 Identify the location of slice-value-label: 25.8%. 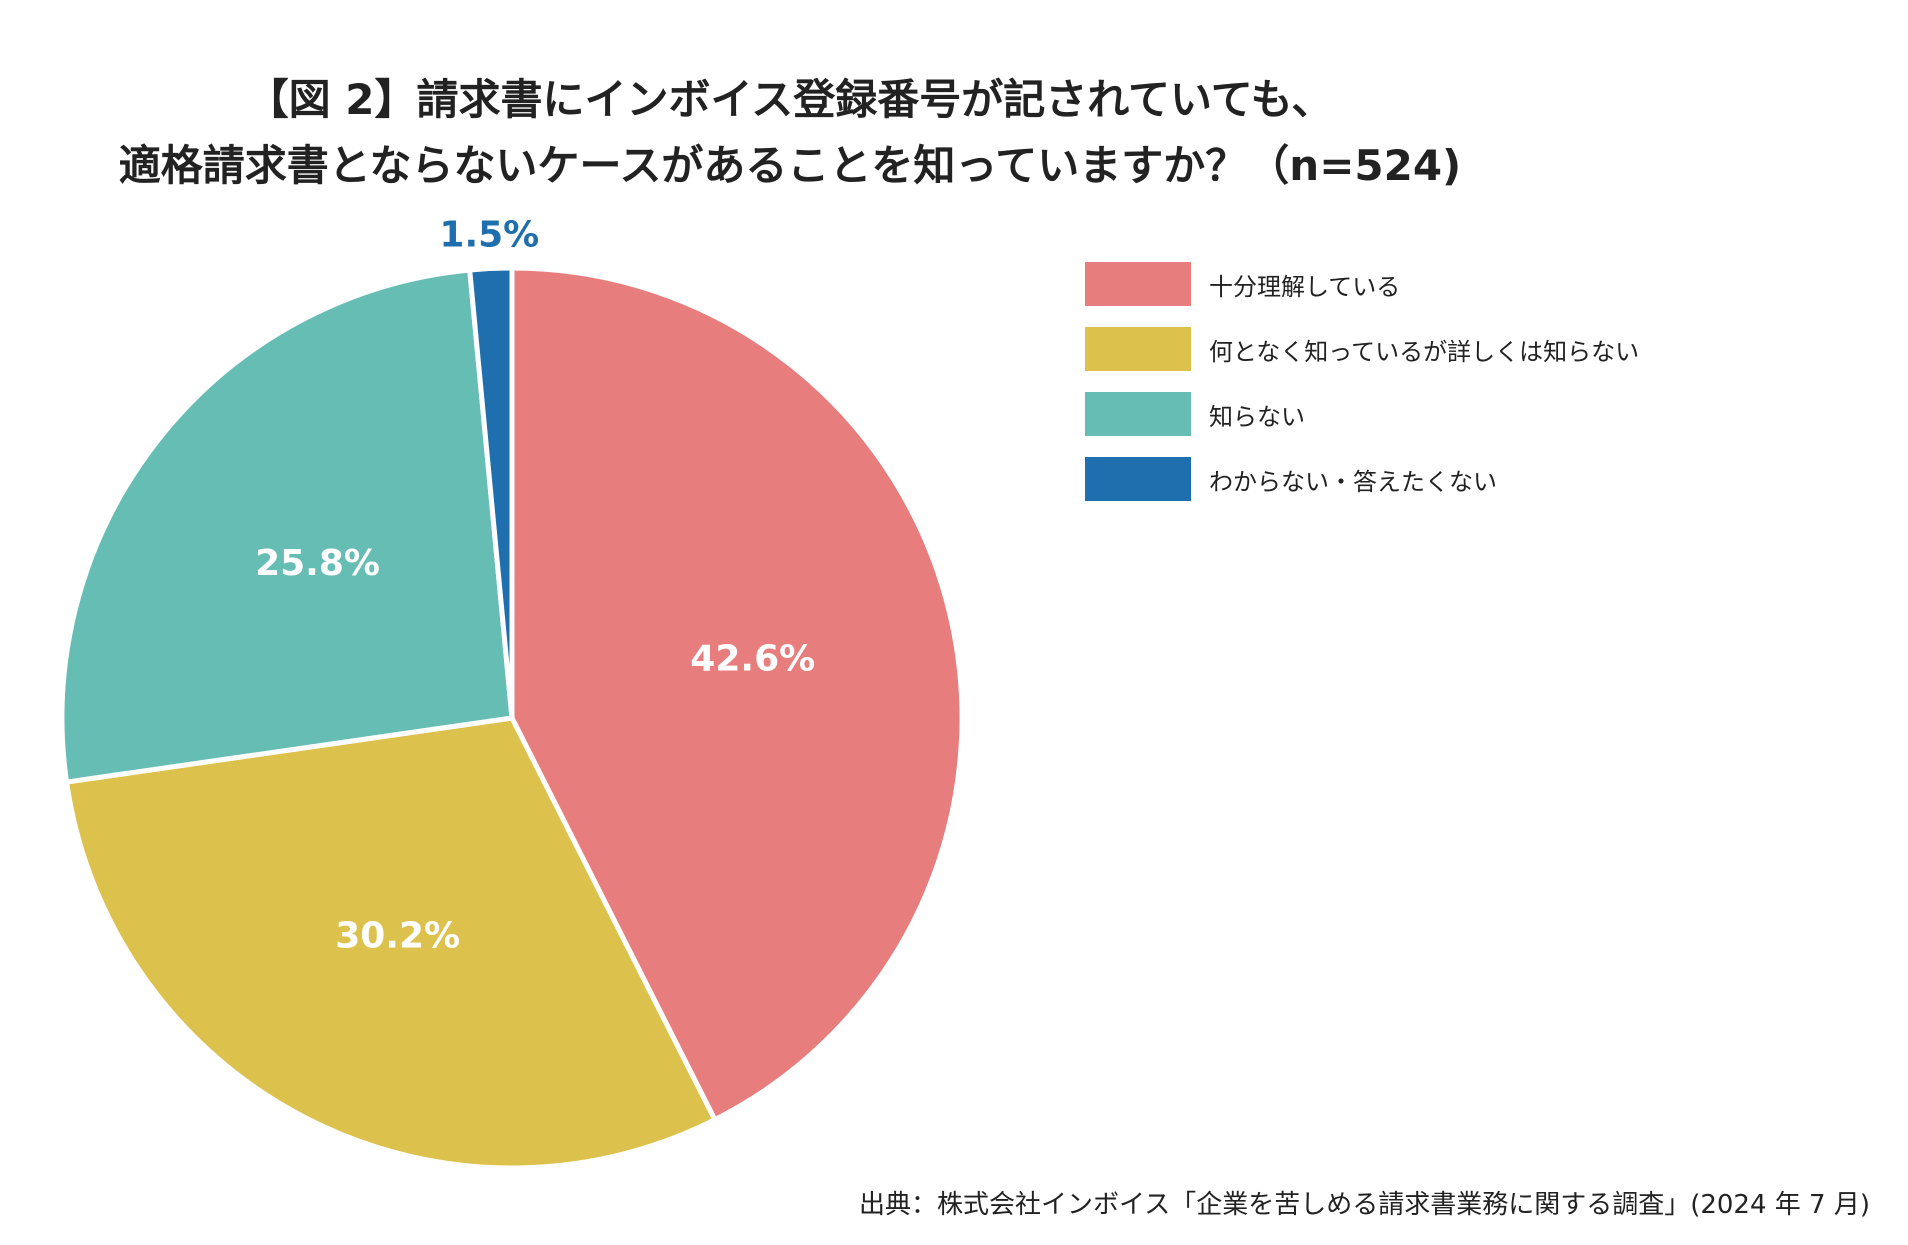
(317, 563).